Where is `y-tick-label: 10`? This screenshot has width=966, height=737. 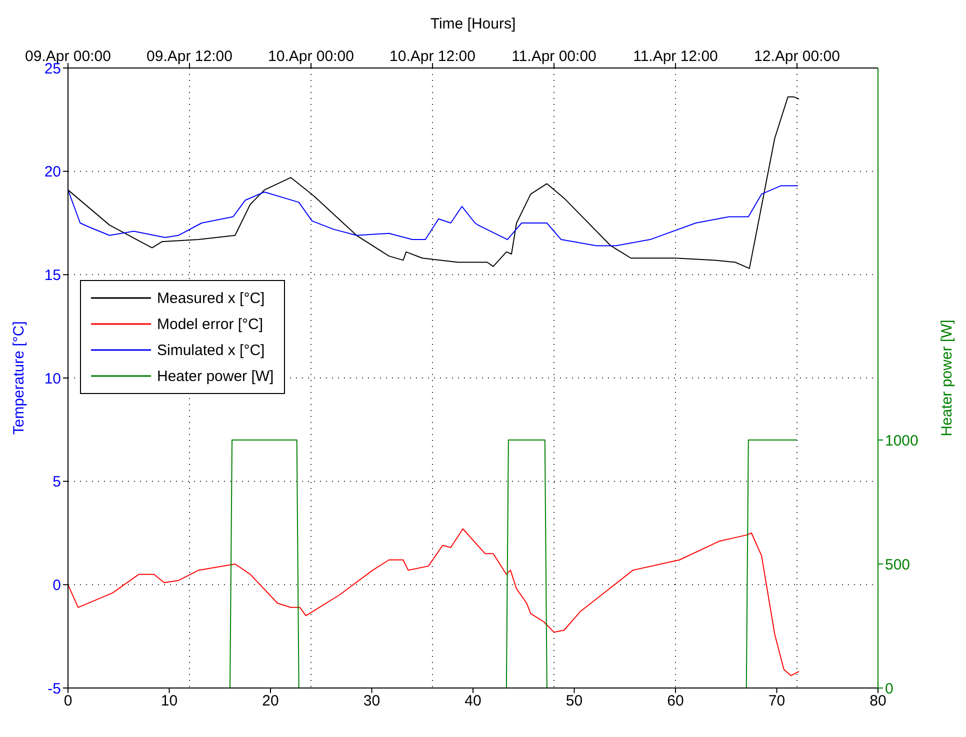 y-tick-label: 10 is located at coordinates (52, 379).